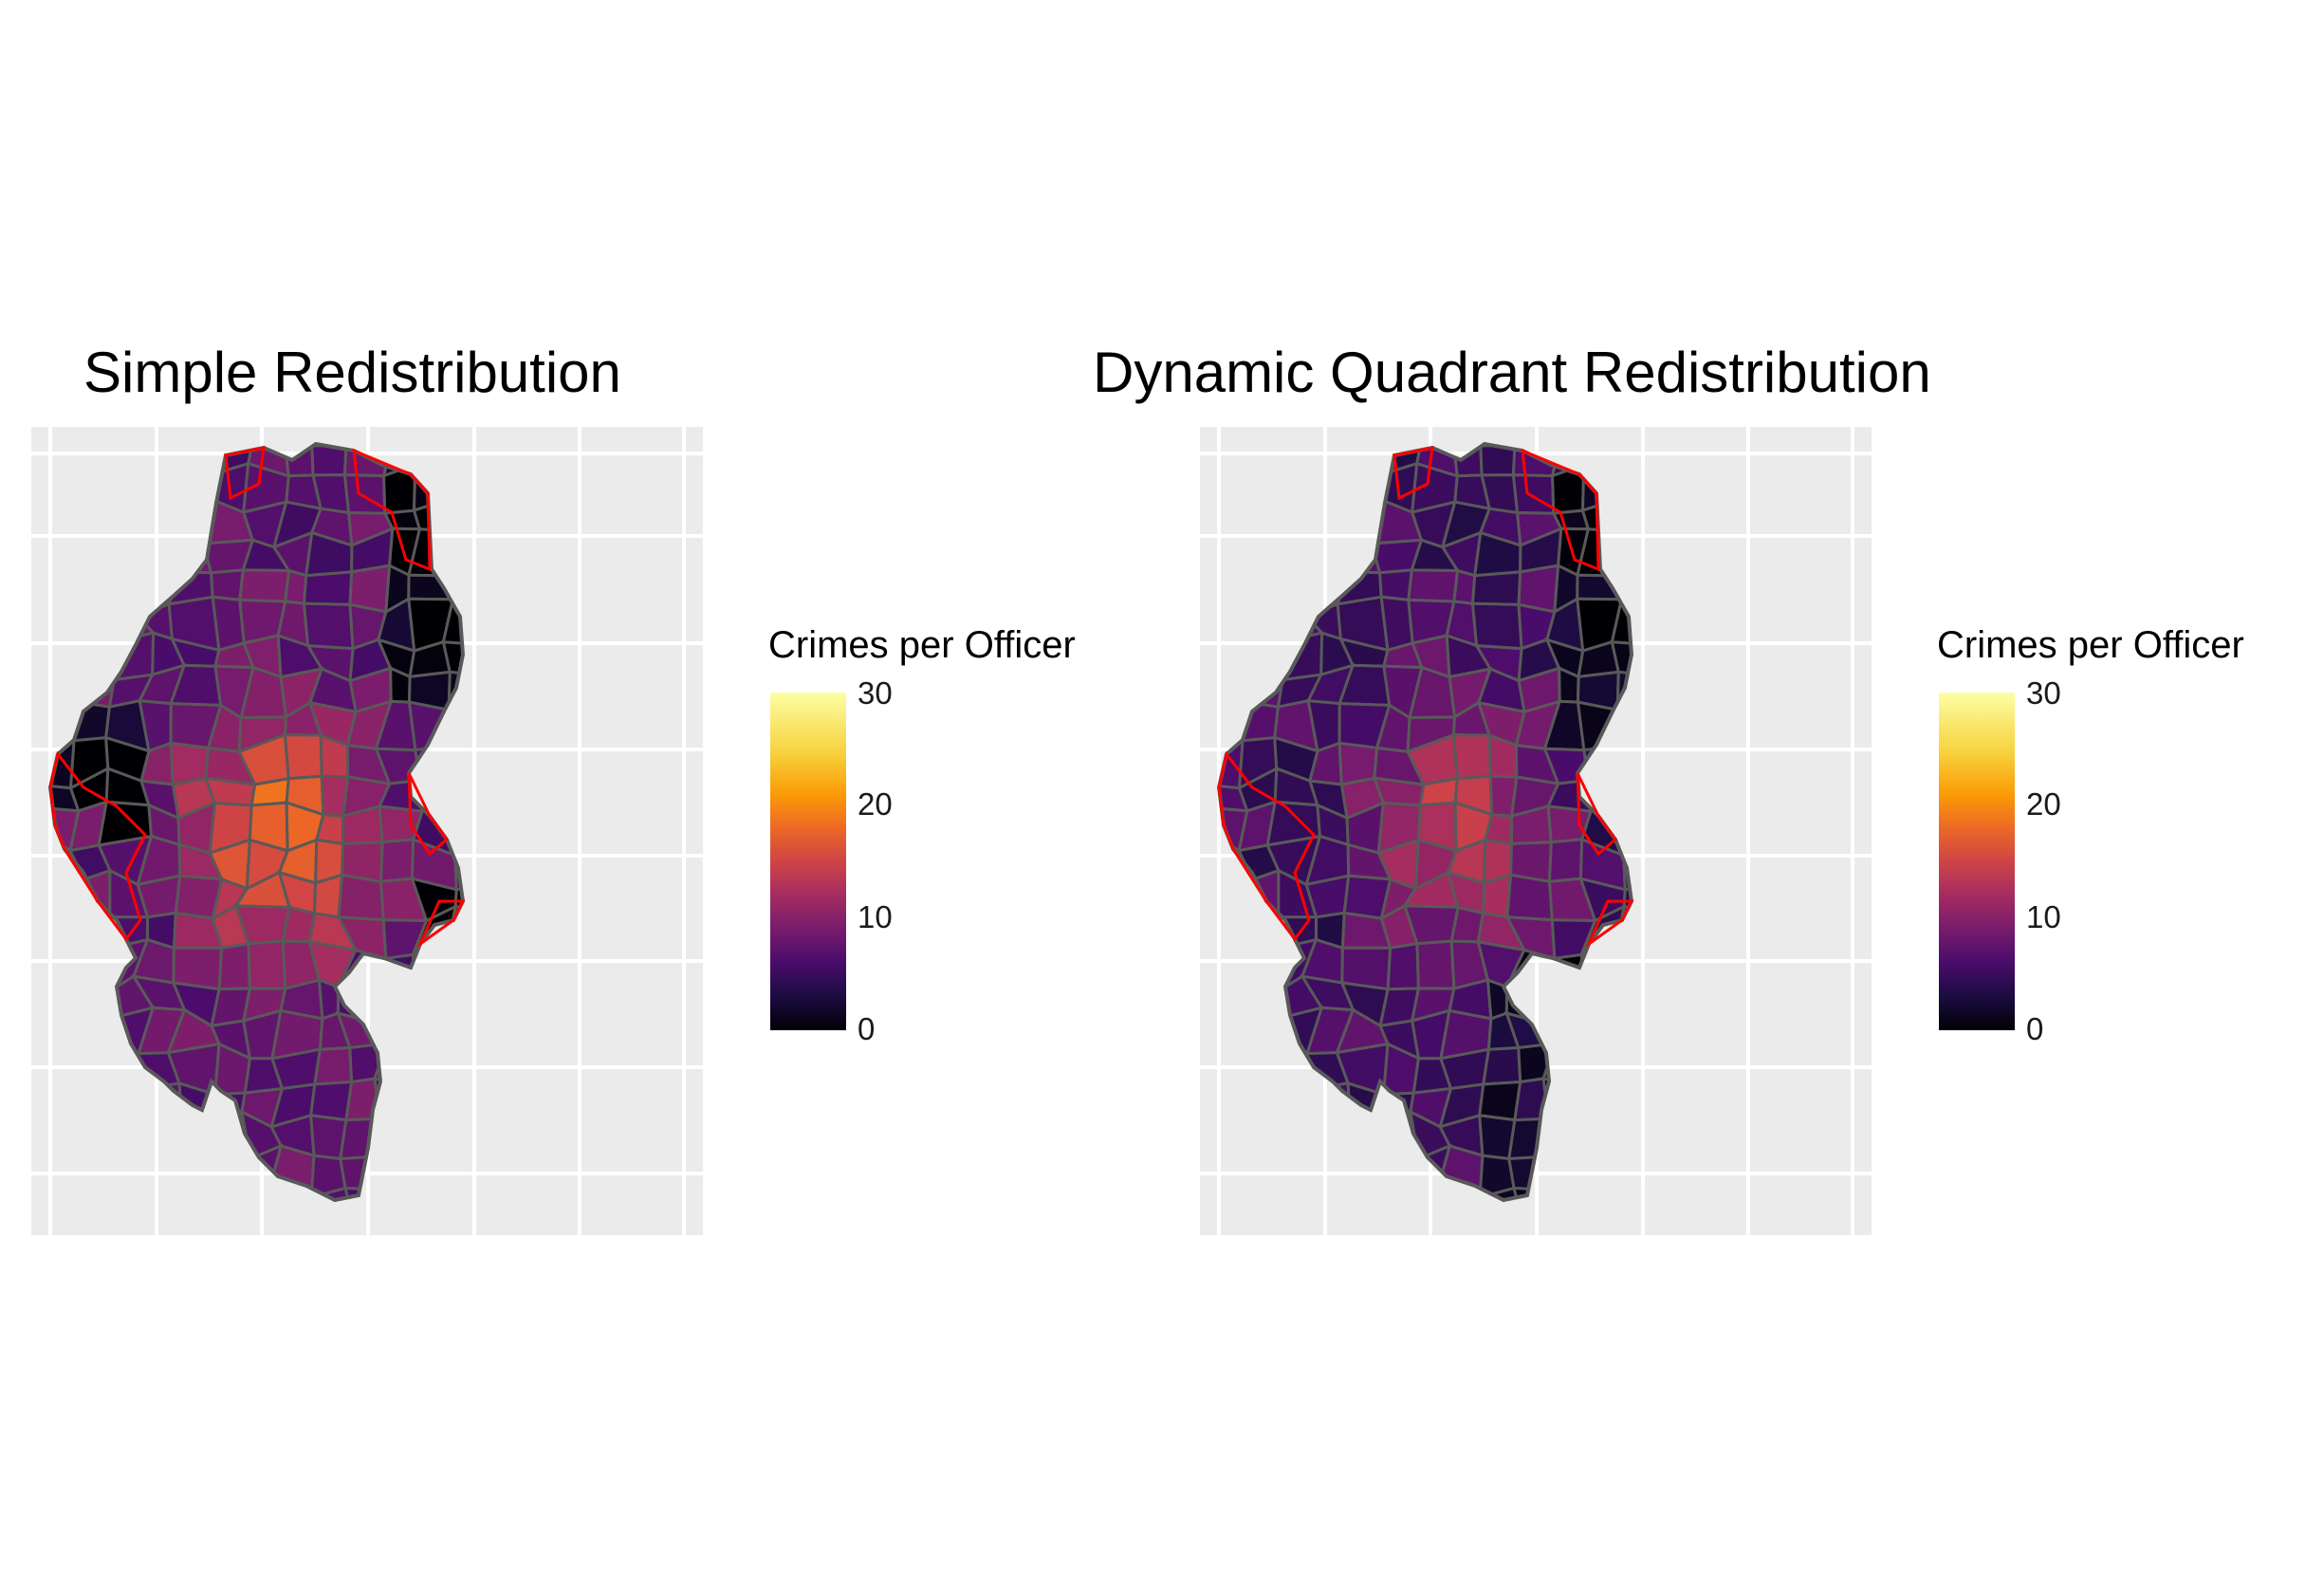 Image resolution: width=2324 pixels, height=1589 pixels. Describe the element at coordinates (256, 822) in the screenshot. I see `city-boundary` at that location.